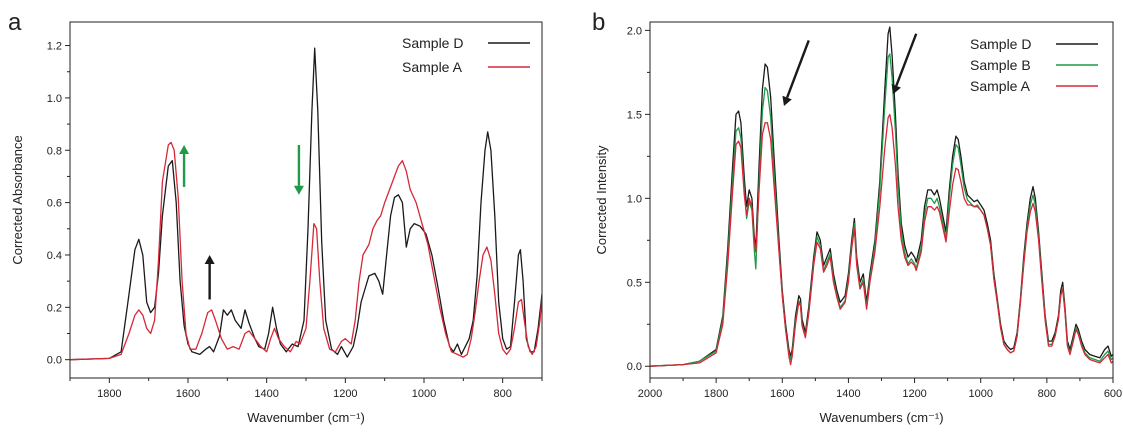  What do you see at coordinates (634, 283) in the screenshot?
I see `y-tick-label: 0.5` at bounding box center [634, 283].